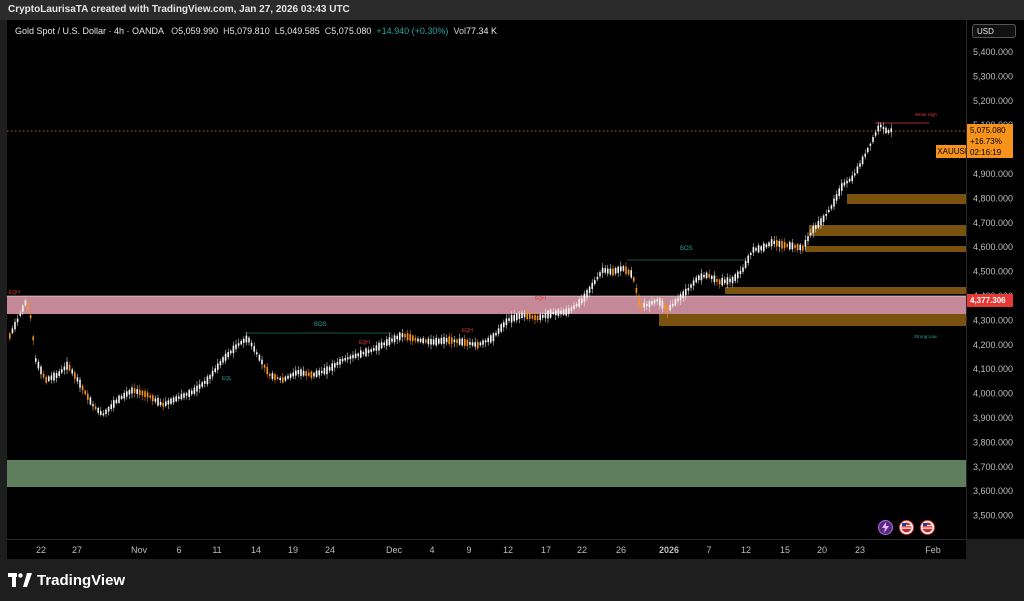 The image size is (1024, 601). Describe the element at coordinates (708, 550) in the screenshot. I see `time-tick-label: 7` at that location.